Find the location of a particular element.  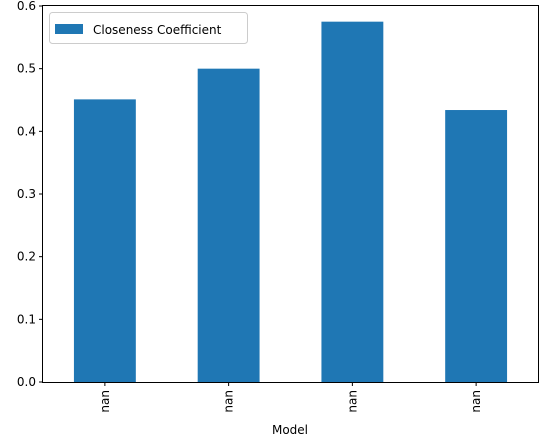

x-axis-ticks: nan nan nan nan is located at coordinates (290, 397).